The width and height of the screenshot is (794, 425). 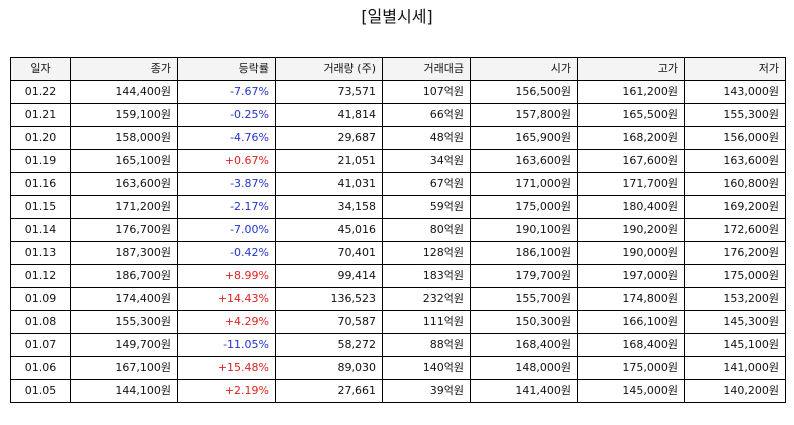 What do you see at coordinates (426, 368) in the screenshot?
I see `cell-amount: 140억원` at bounding box center [426, 368].